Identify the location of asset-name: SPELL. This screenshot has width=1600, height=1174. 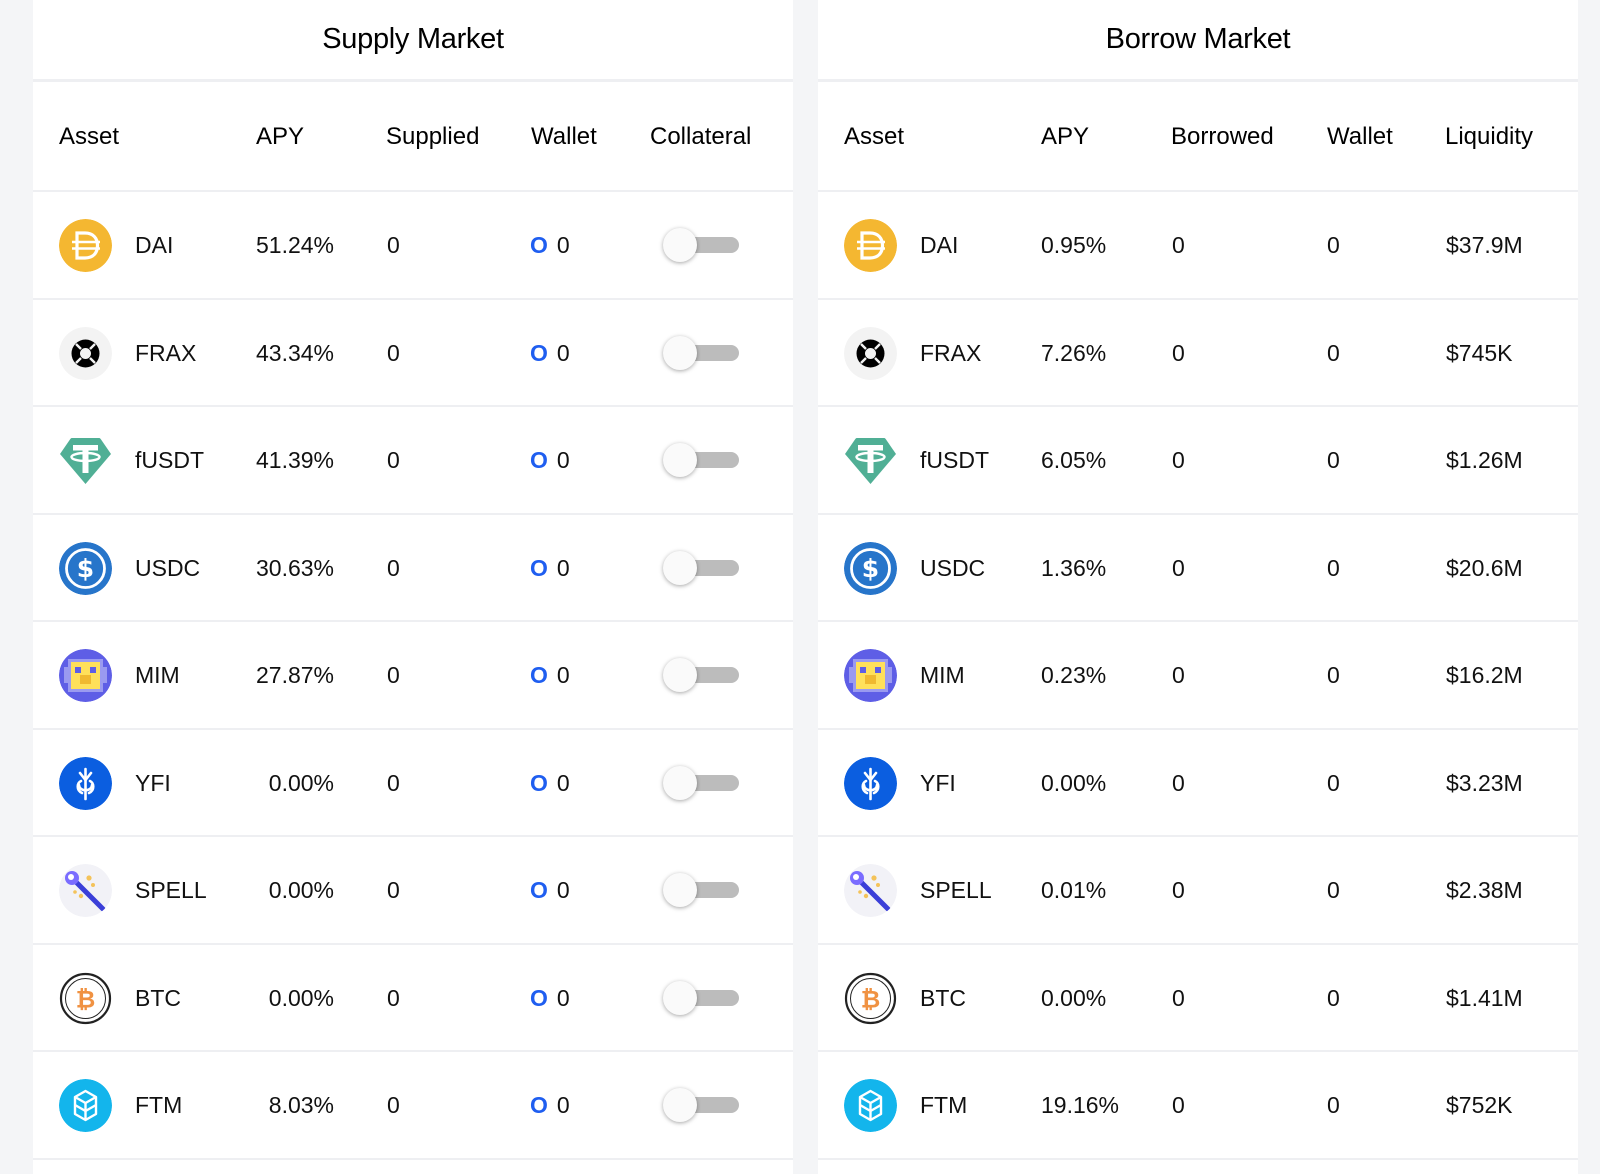
(171, 890).